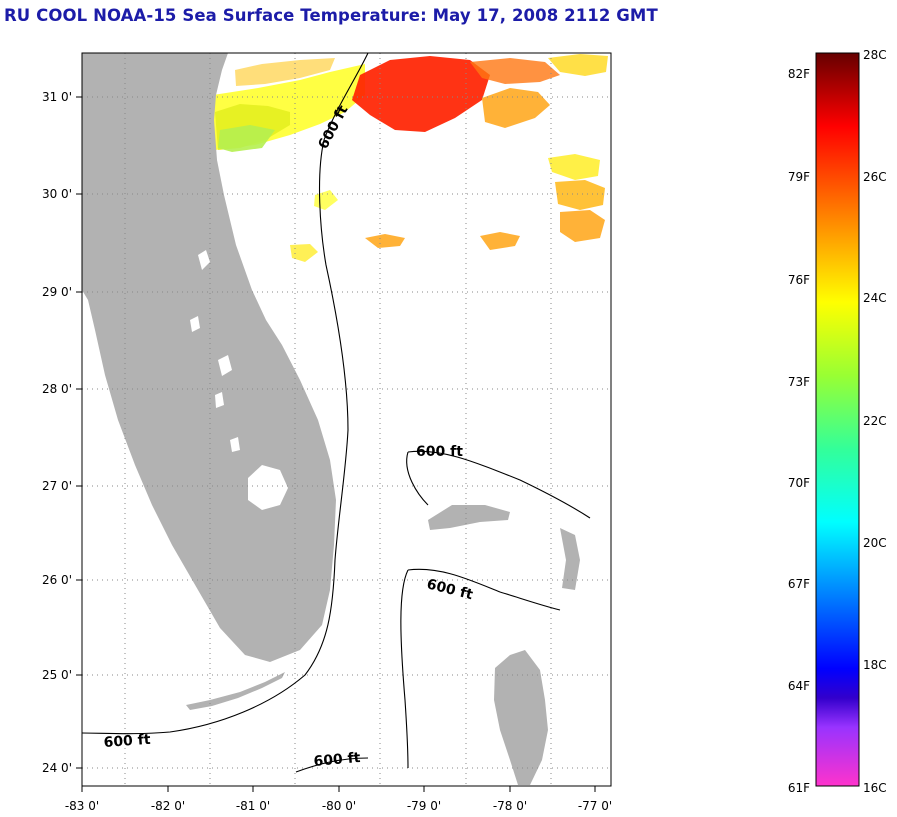 The width and height of the screenshot is (897, 817). What do you see at coordinates (253, 806) in the screenshot?
I see `lon-tick-label: -81 0'` at bounding box center [253, 806].